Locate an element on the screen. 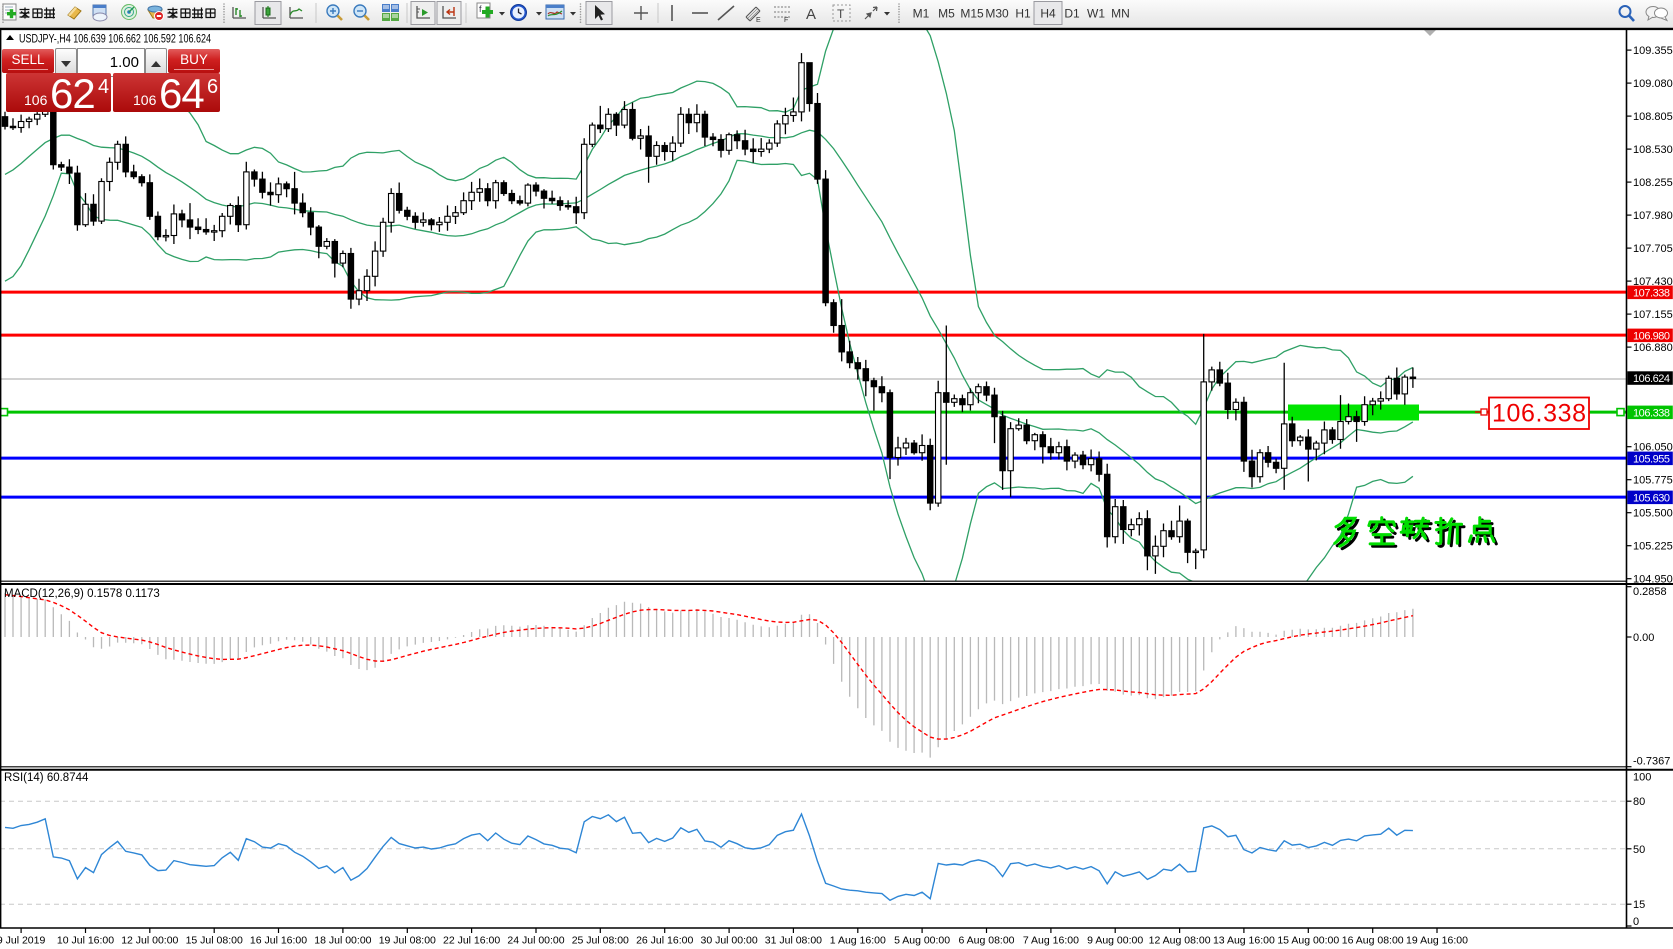 This screenshot has height=949, width=1673. svg-text: 9 Aug 00:00 is located at coordinates (1115, 941).